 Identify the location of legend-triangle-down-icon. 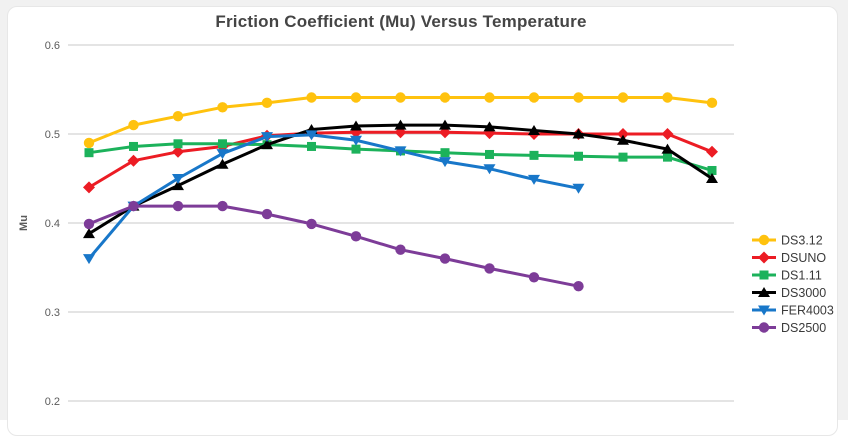
(764, 310).